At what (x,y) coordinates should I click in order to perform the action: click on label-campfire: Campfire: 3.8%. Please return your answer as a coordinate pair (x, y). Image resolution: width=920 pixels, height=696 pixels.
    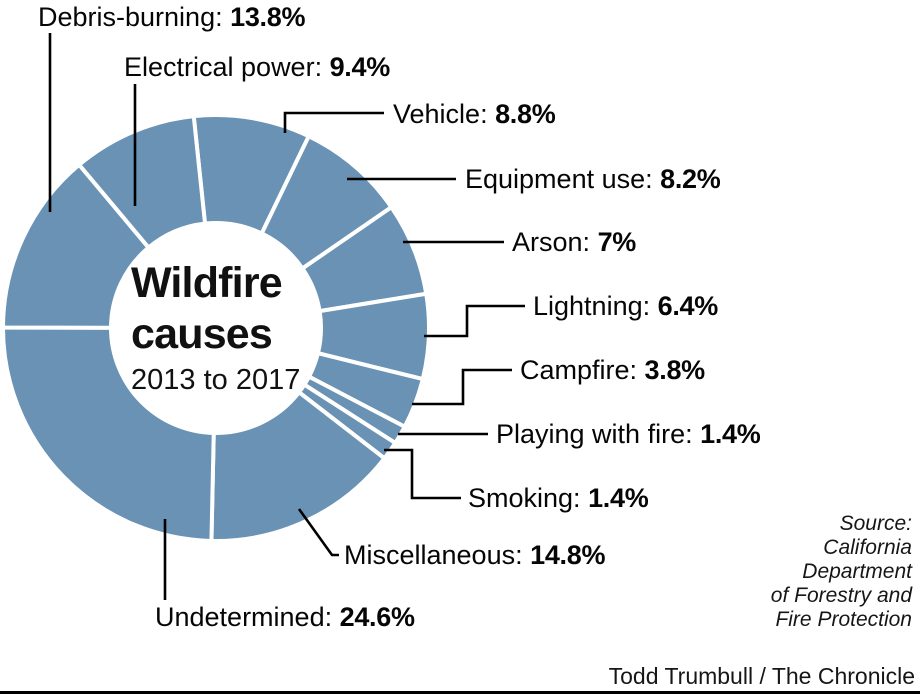
    Looking at the image, I should click on (612, 370).